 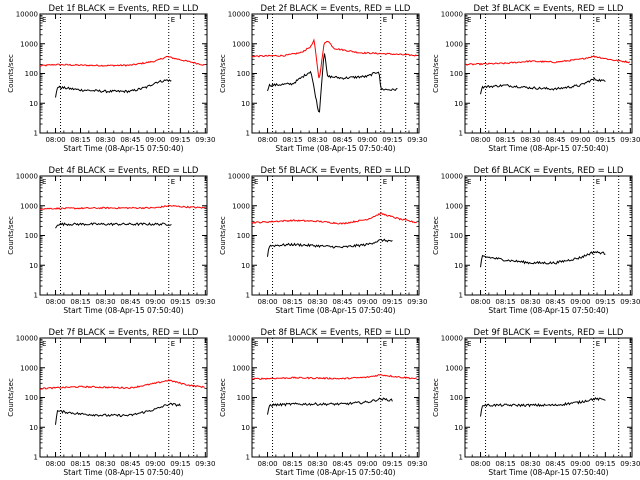 What do you see at coordinates (124, 333) in the screenshot?
I see `panel-title: Det 7f BLACK = Events, RED = LLD` at bounding box center [124, 333].